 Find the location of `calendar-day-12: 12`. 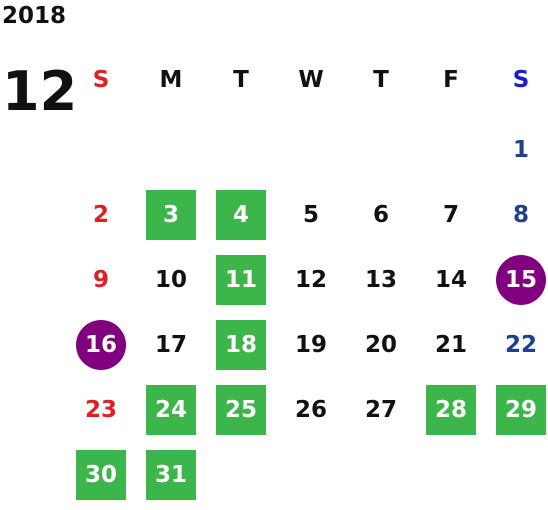

calendar-day-12: 12 is located at coordinates (310, 279).